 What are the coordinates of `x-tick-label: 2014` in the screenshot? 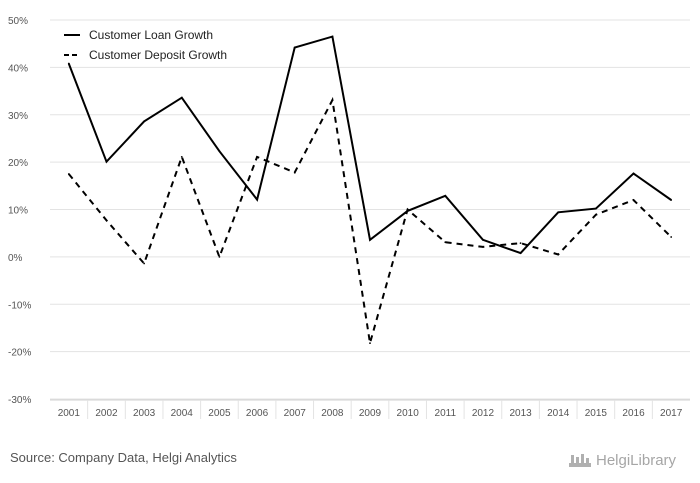 It's located at (558, 413).